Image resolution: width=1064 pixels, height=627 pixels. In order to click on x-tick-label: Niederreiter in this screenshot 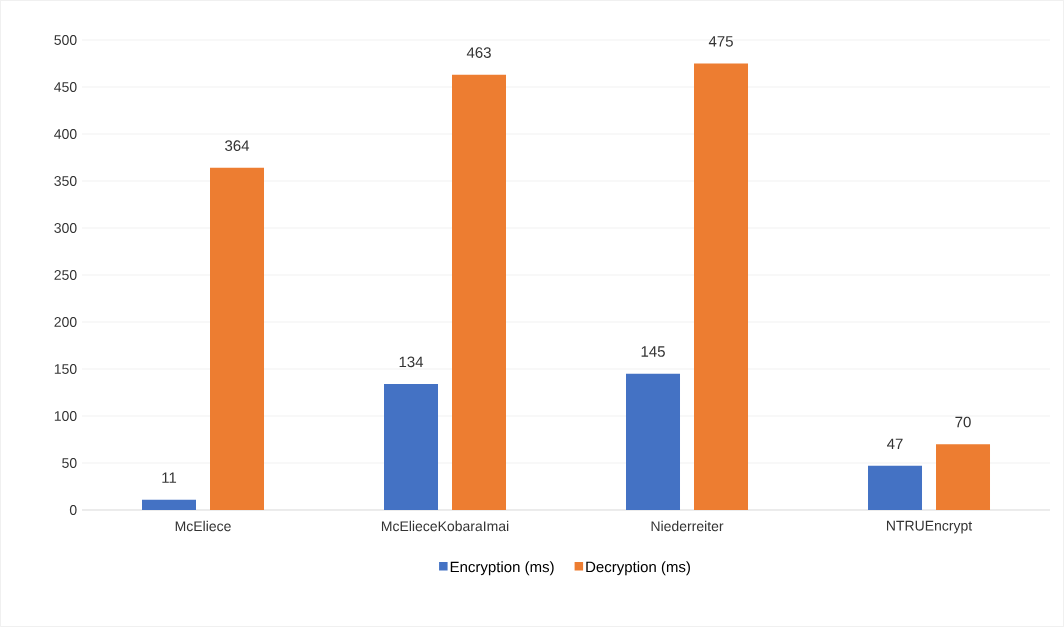, I will do `click(687, 526)`.